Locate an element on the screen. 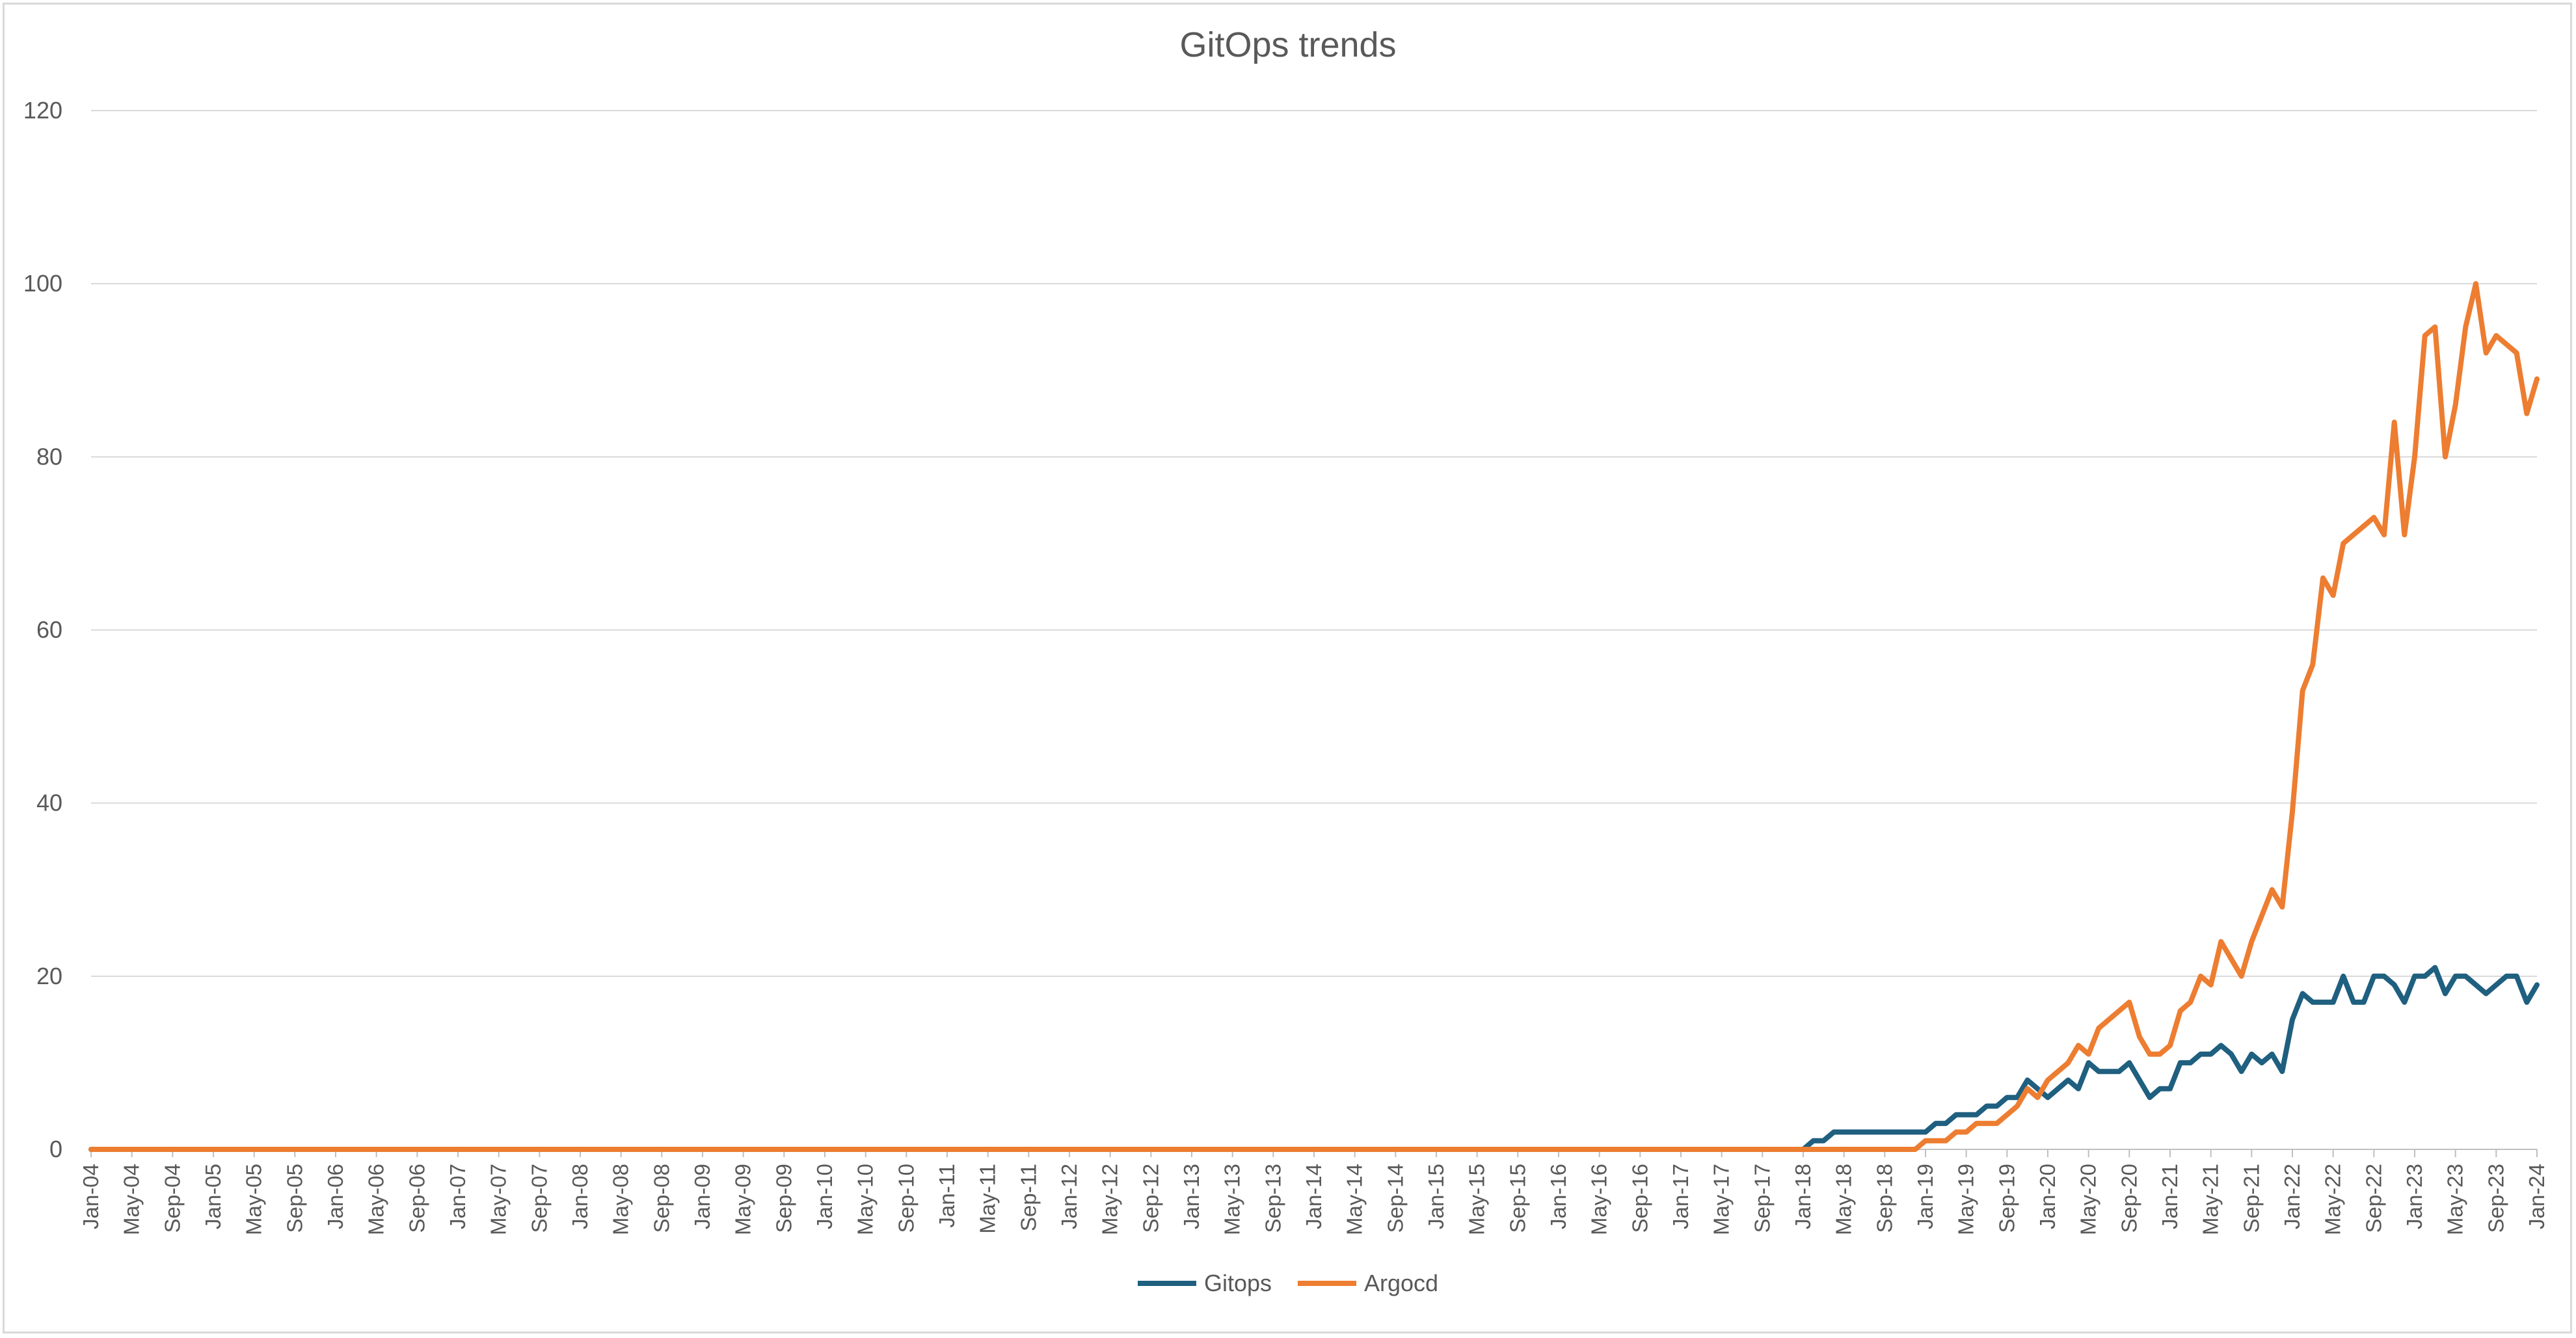  x-tick-label: Jan-11 is located at coordinates (947, 1195).